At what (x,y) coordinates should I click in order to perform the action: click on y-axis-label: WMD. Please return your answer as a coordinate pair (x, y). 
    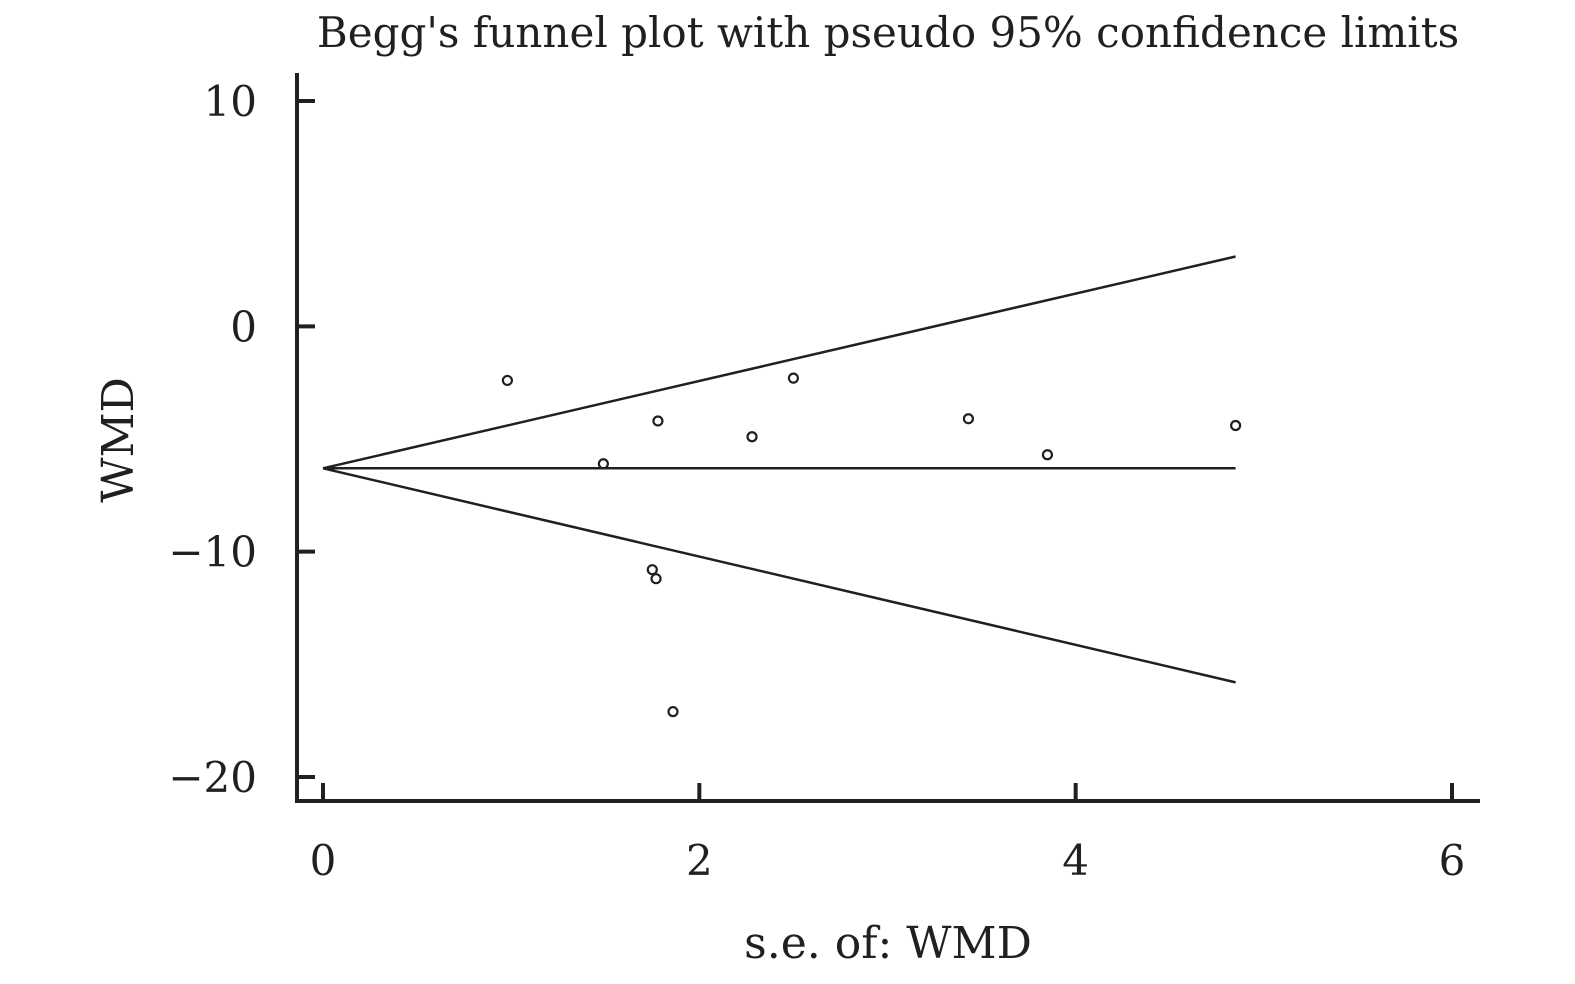
    Looking at the image, I should click on (118, 440).